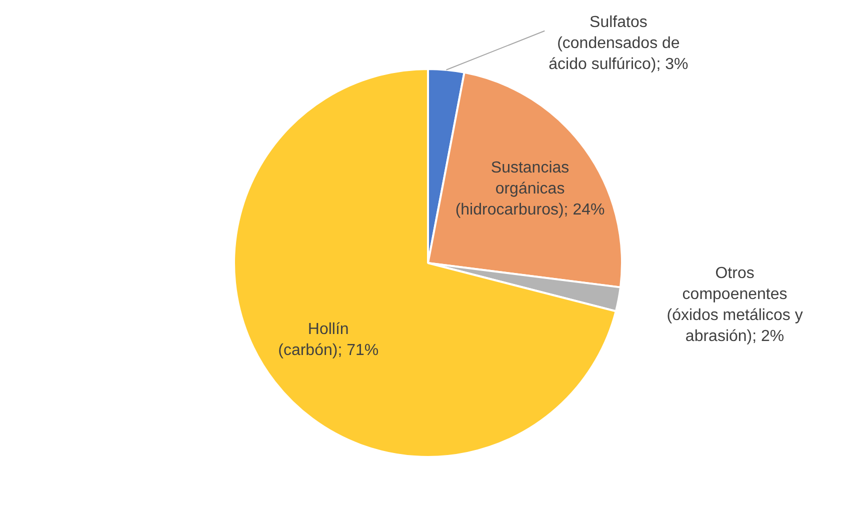 This screenshot has width=844, height=511. What do you see at coordinates (328, 340) in the screenshot?
I see `slice-label: Hollín (carbón); 71%` at bounding box center [328, 340].